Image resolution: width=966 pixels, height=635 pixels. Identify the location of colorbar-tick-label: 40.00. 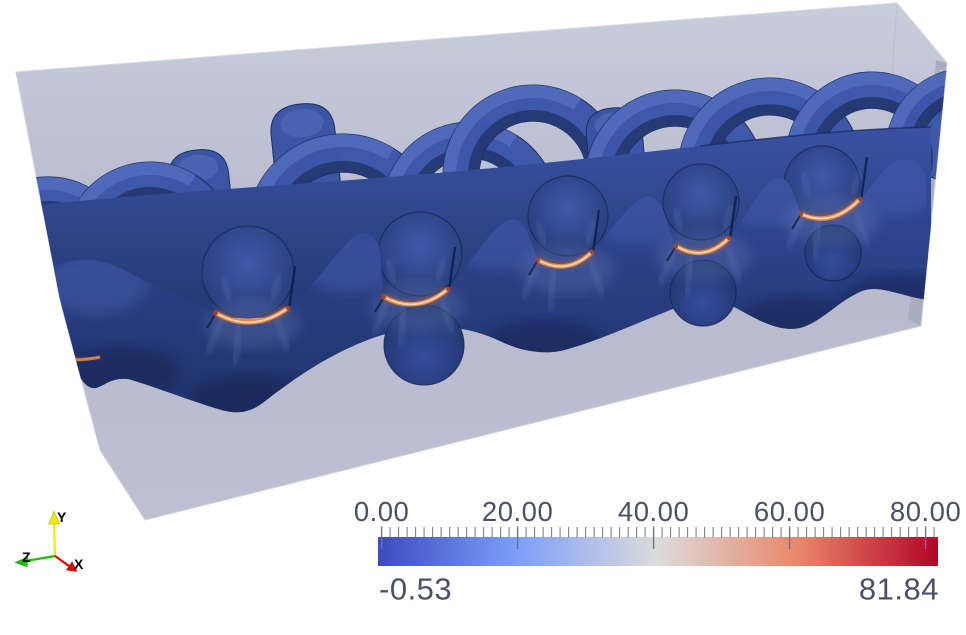
(653, 511).